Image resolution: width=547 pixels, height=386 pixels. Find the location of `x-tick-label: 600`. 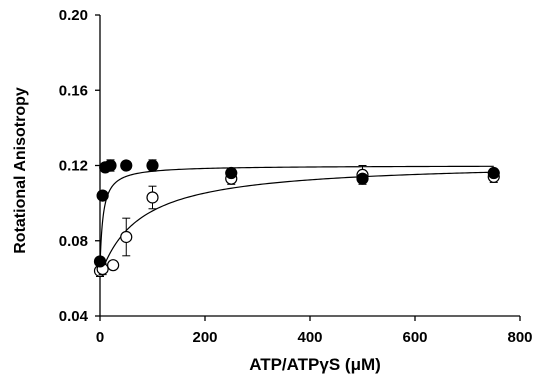

x-tick-label: 600 is located at coordinates (414, 337).